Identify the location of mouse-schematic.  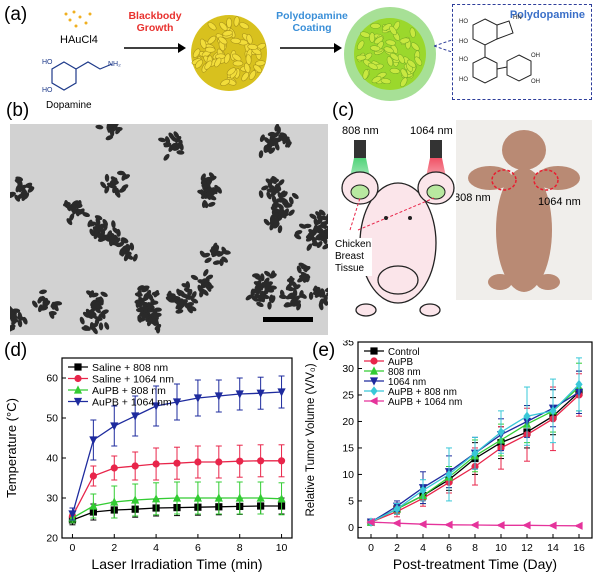
(398, 228).